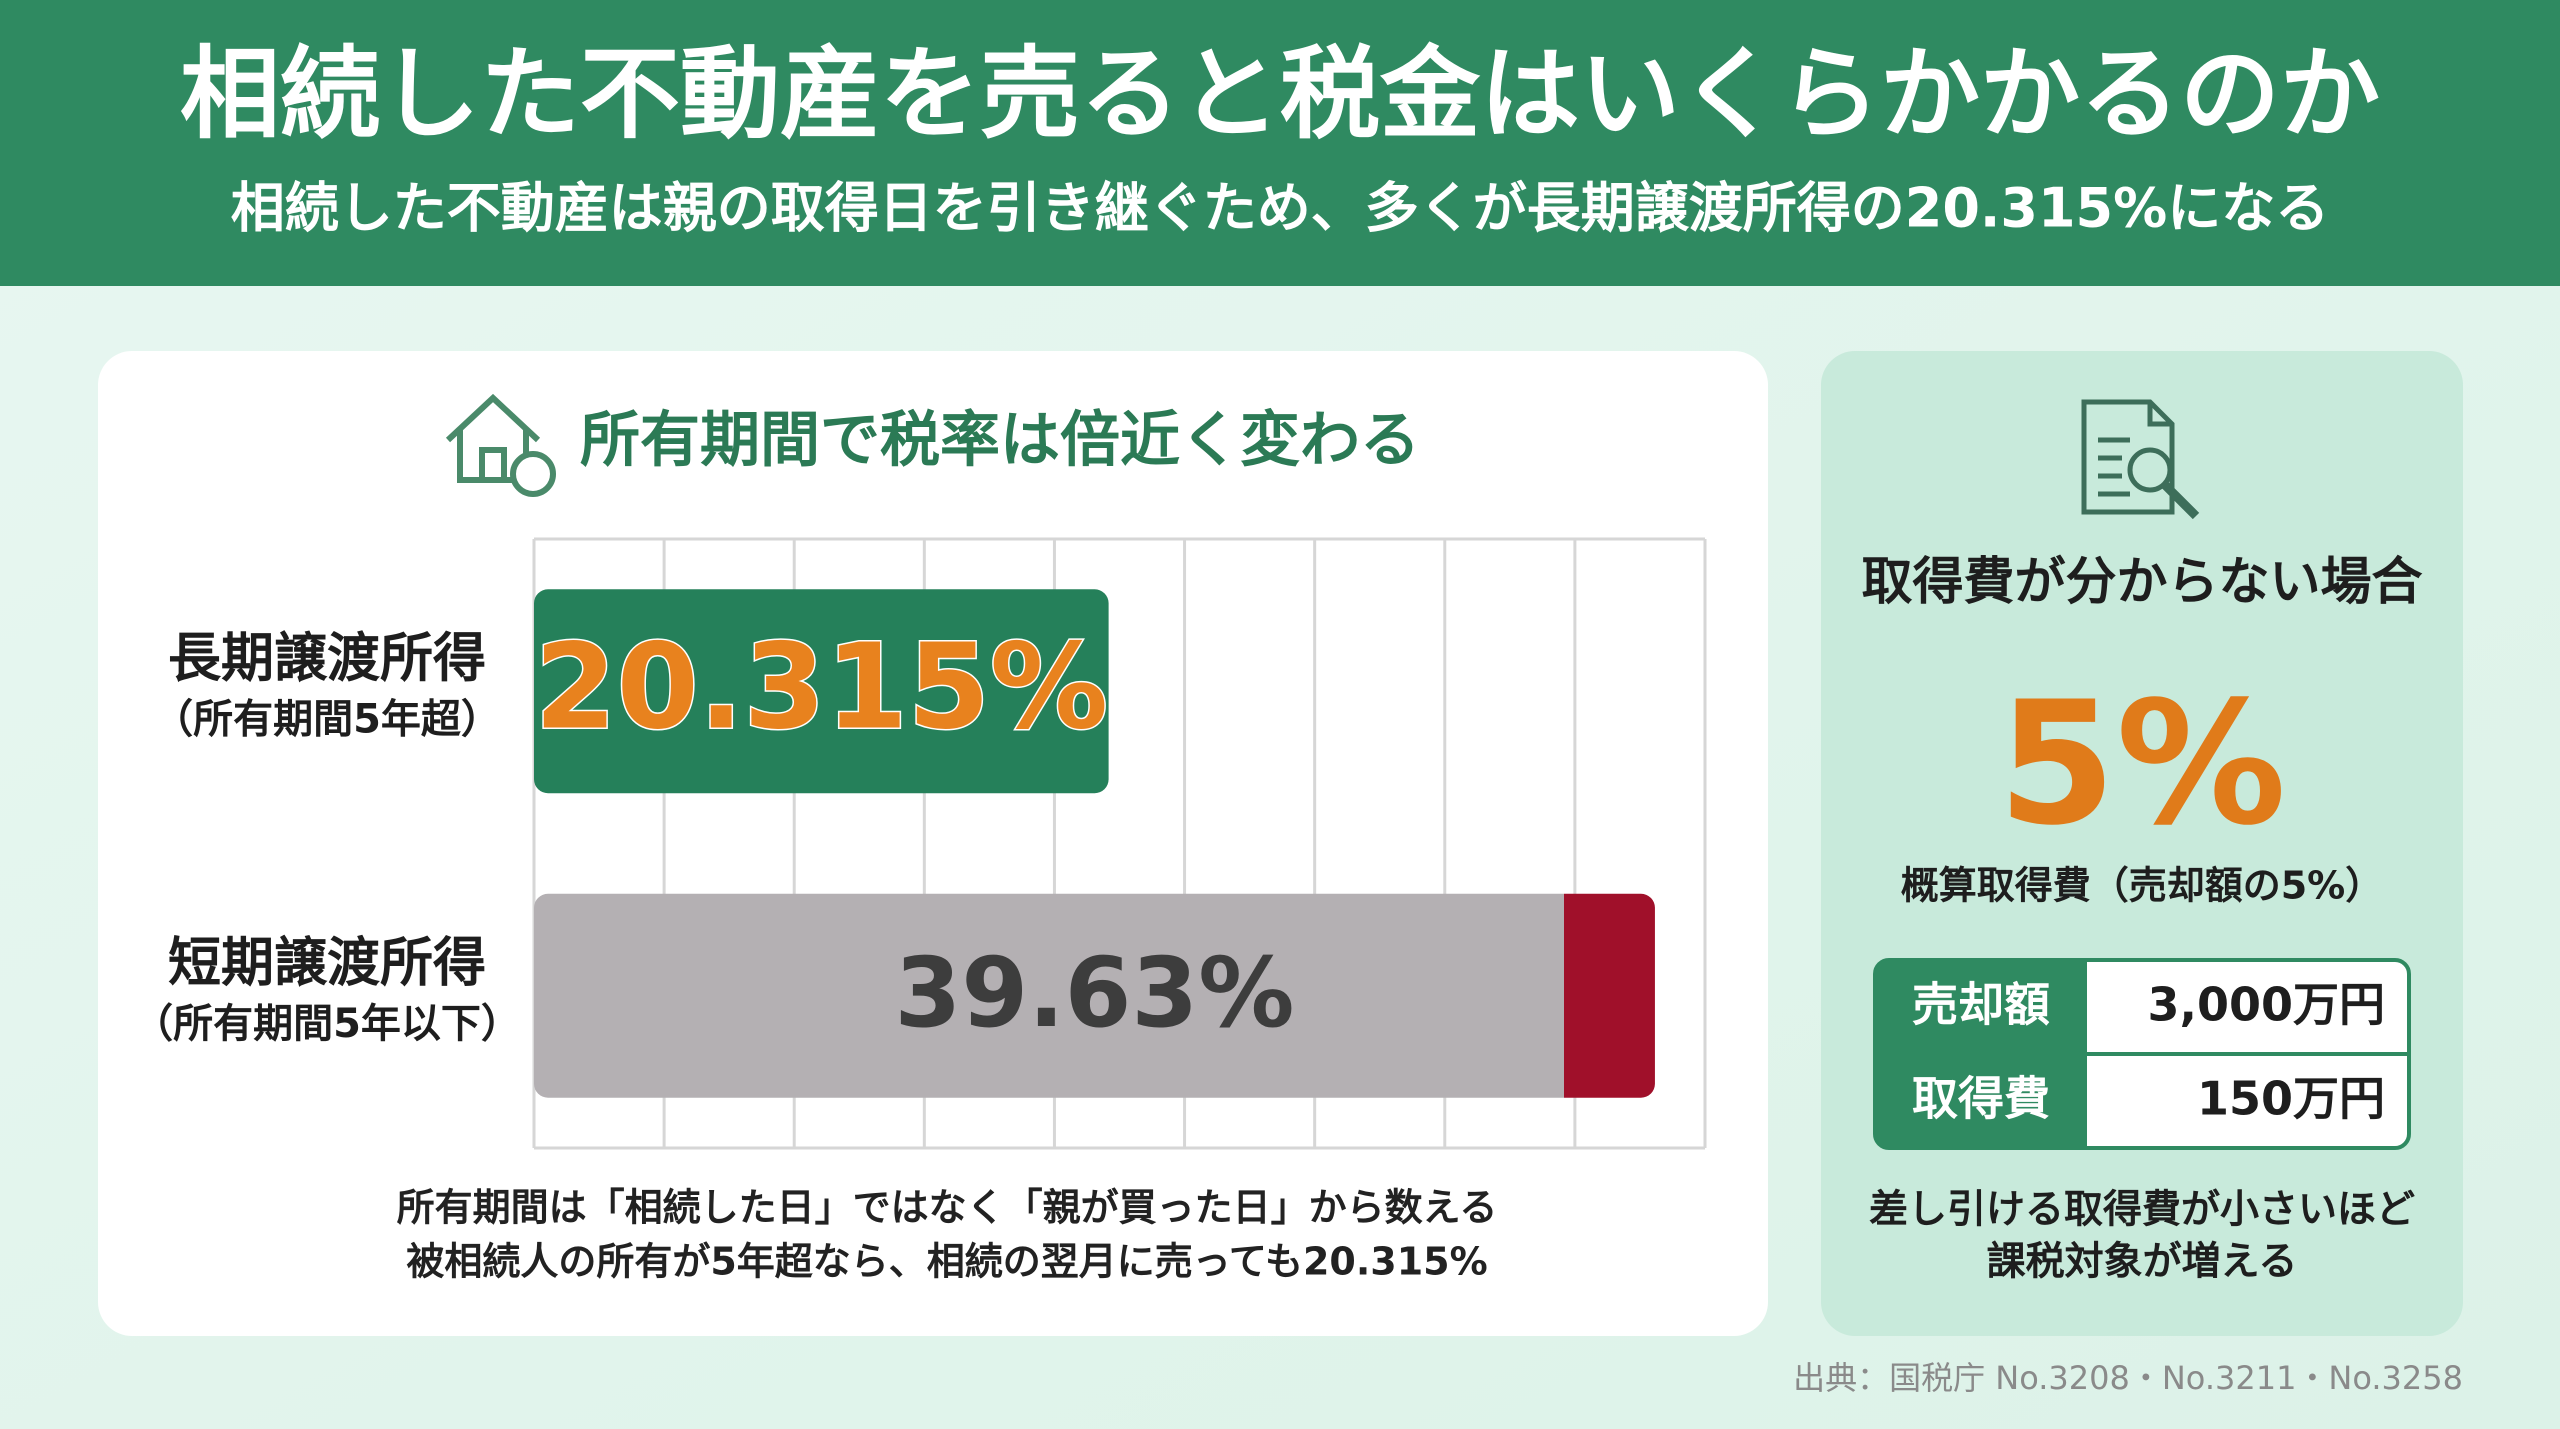  Describe the element at coordinates (327, 719) in the screenshot. I see `category-note: （所有期間5年超）` at that location.